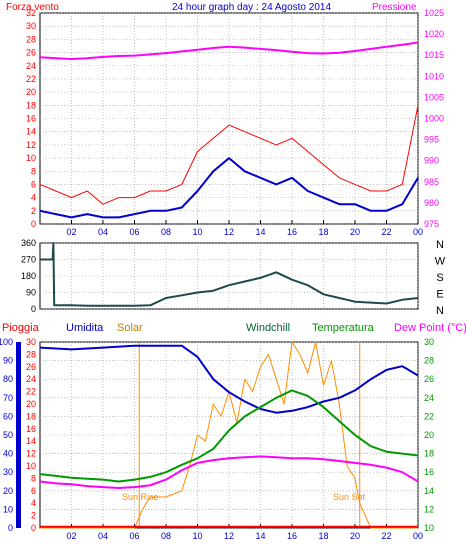 The height and width of the screenshot is (555, 466). What do you see at coordinates (71, 536) in the screenshot?
I see `x-tick-label: 02` at bounding box center [71, 536].